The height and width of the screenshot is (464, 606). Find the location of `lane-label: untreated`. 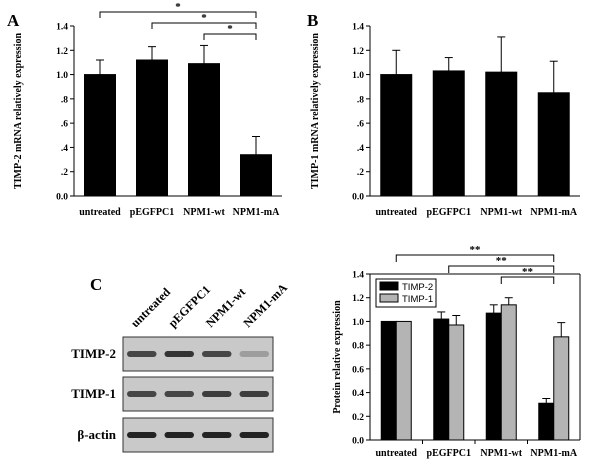

lane-label: untreated is located at coordinates (150, 307).